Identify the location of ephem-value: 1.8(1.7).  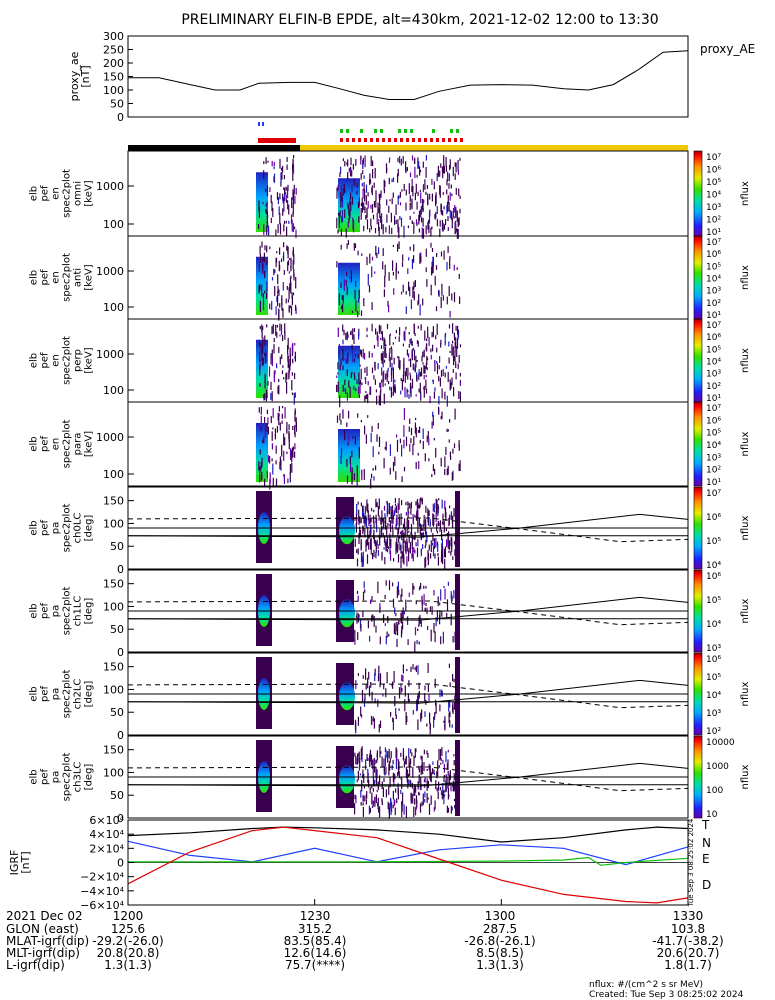
(688, 965).